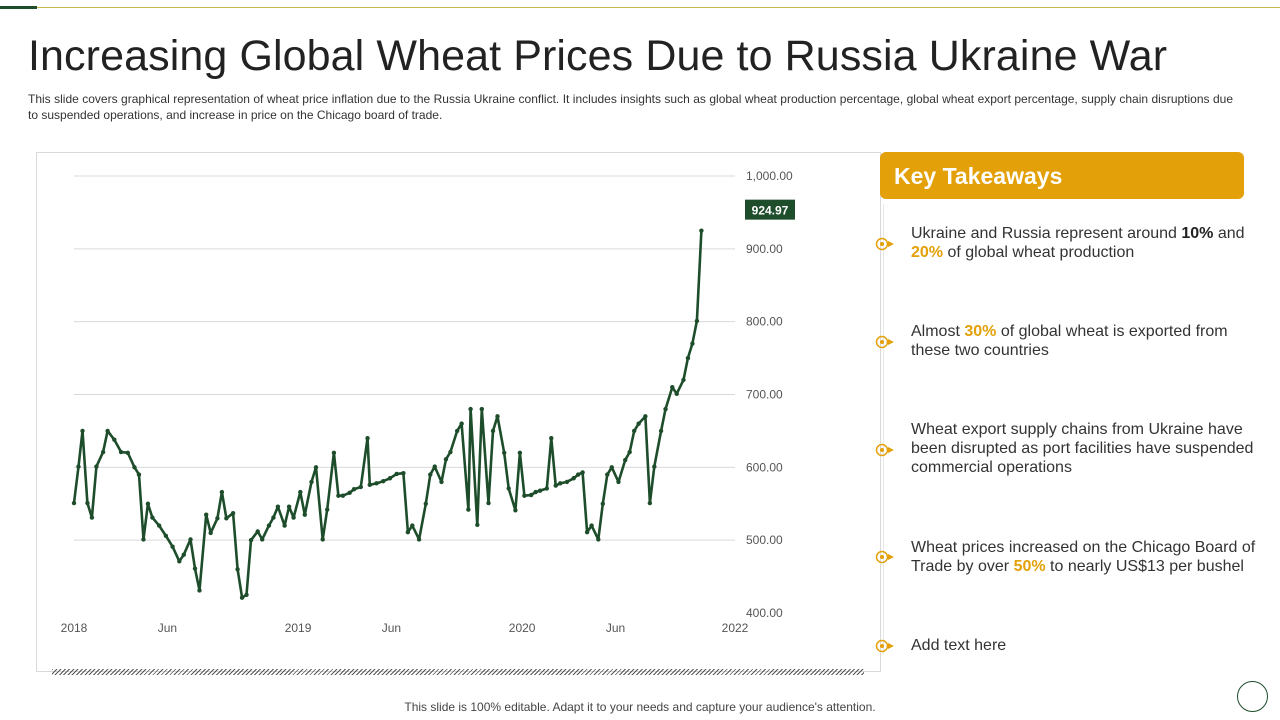 Image resolution: width=1280 pixels, height=720 pixels. What do you see at coordinates (1144, 566) in the screenshot?
I see `takeaway-text: to nearly US$13 per bushel` at bounding box center [1144, 566].